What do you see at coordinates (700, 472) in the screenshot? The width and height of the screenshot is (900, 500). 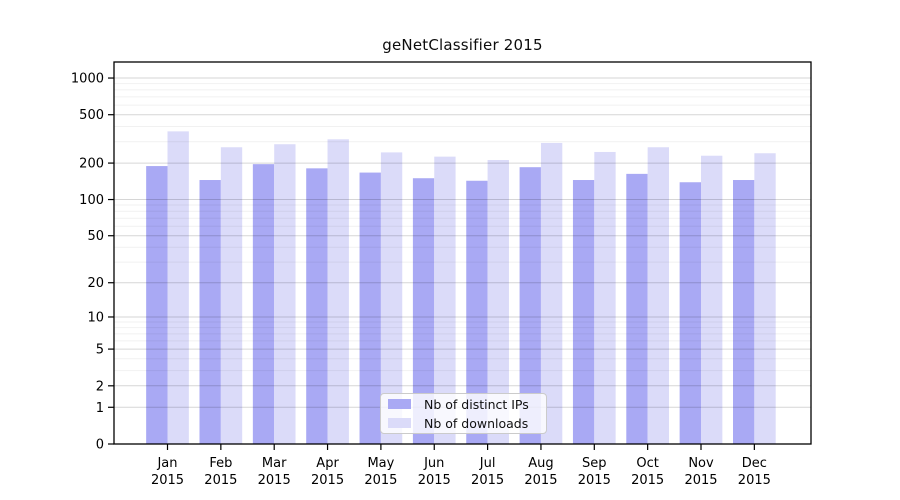 I see `x-tick-label: Nov 2015` at bounding box center [700, 472].